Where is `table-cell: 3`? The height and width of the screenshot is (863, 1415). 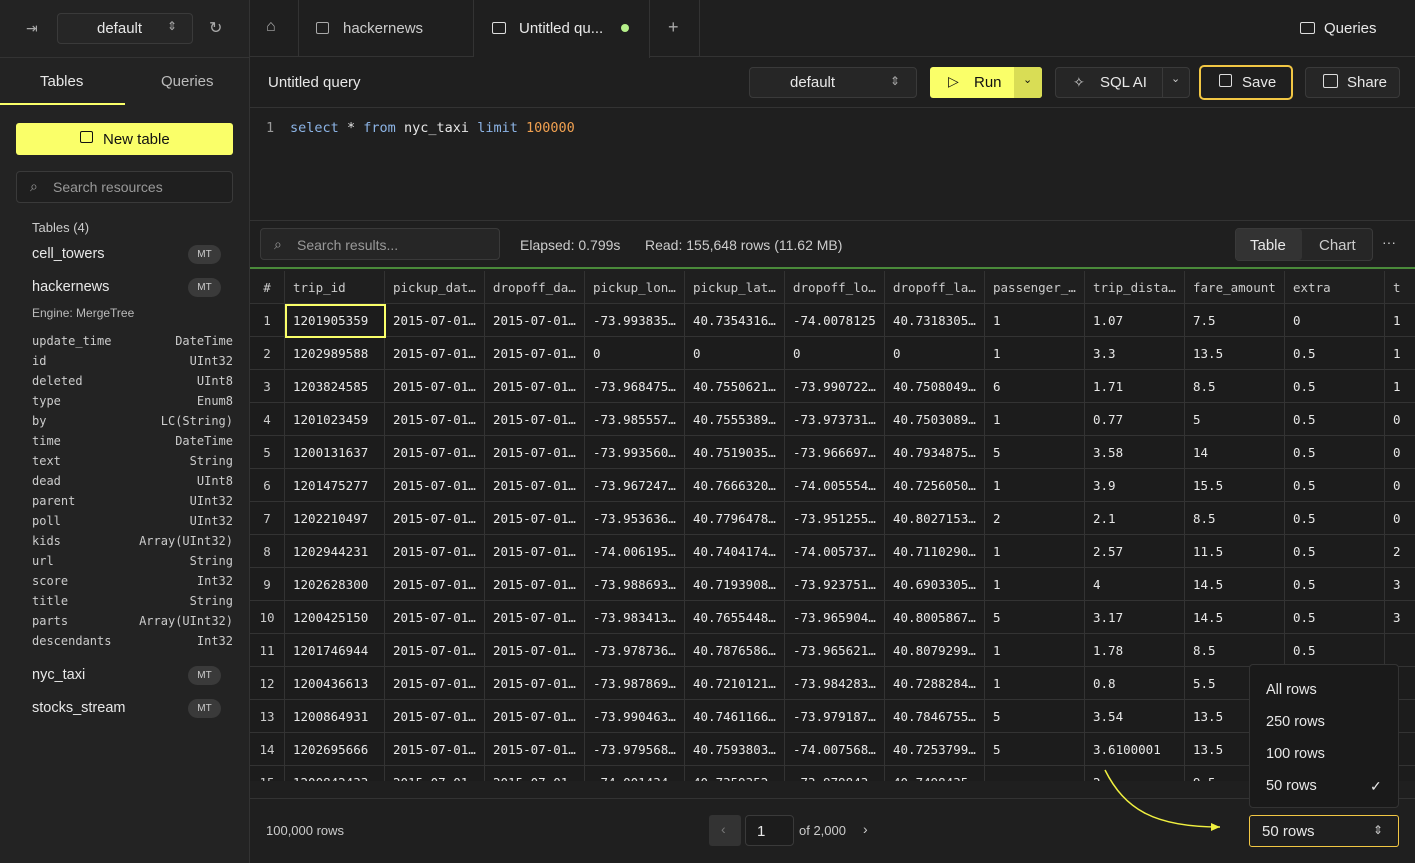 table-cell: 3 is located at coordinates (1400, 617).